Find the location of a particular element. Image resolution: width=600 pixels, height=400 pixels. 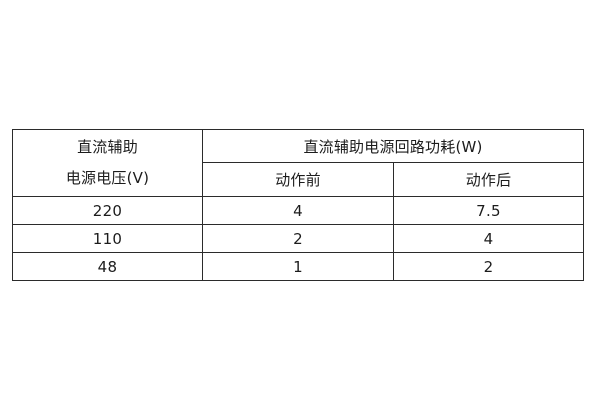

header-voltage-stub: 直流辅助 电源电压(V) is located at coordinates (107, 163).